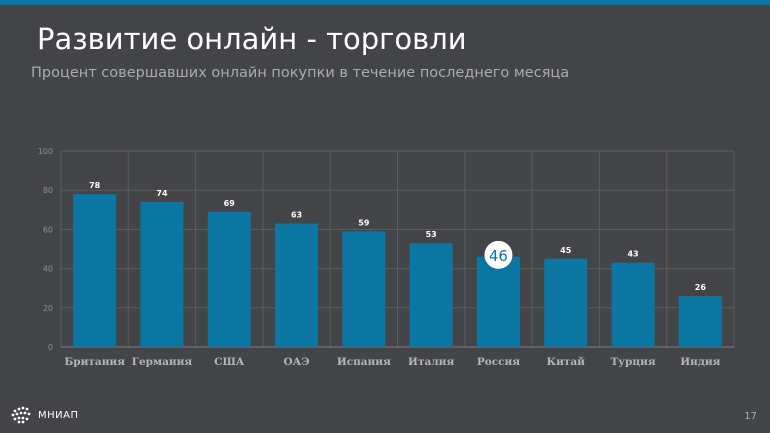 This screenshot has height=433, width=770. I want to click on data-label: 69, so click(230, 203).